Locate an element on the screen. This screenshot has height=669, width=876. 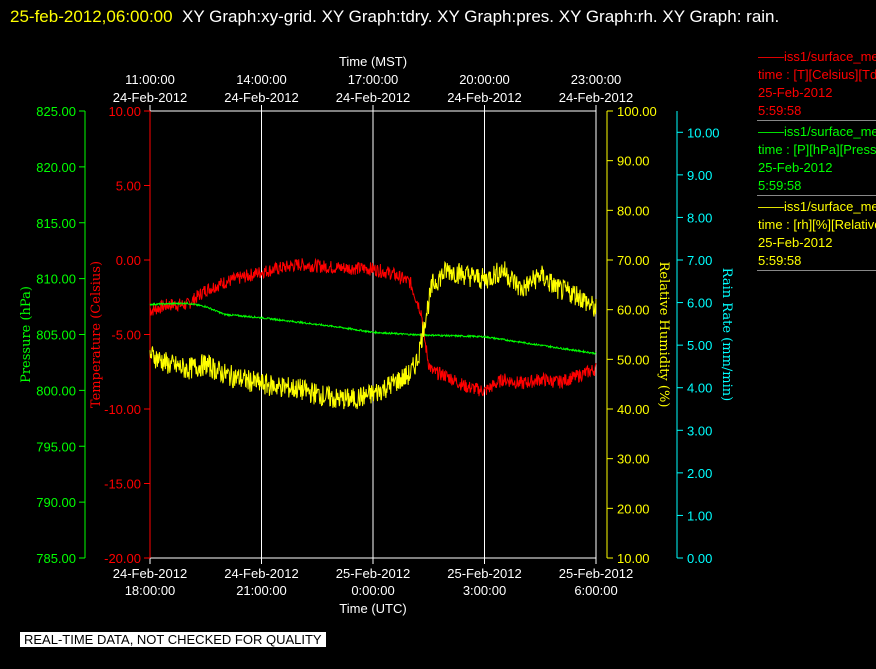
humidity-tick-label: 70.00 is located at coordinates (633, 260).